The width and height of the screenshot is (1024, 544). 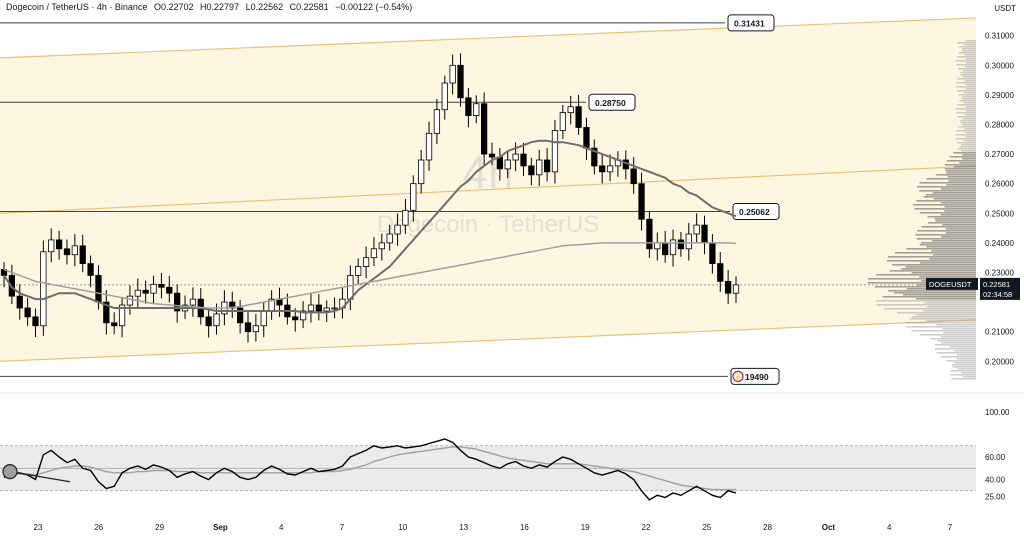 What do you see at coordinates (463, 527) in the screenshot?
I see `time-axis-label: 13` at bounding box center [463, 527].